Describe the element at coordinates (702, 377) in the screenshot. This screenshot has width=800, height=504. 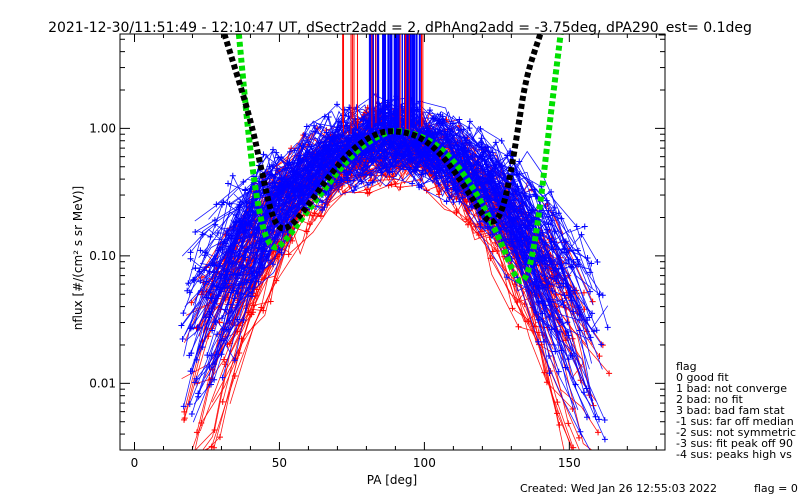
I see `legend-item: 0 good fit` at that location.